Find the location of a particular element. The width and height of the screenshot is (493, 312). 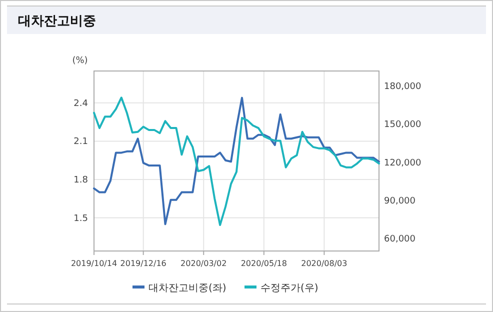

x-tick-label: 2020/03/02 is located at coordinates (203, 263).